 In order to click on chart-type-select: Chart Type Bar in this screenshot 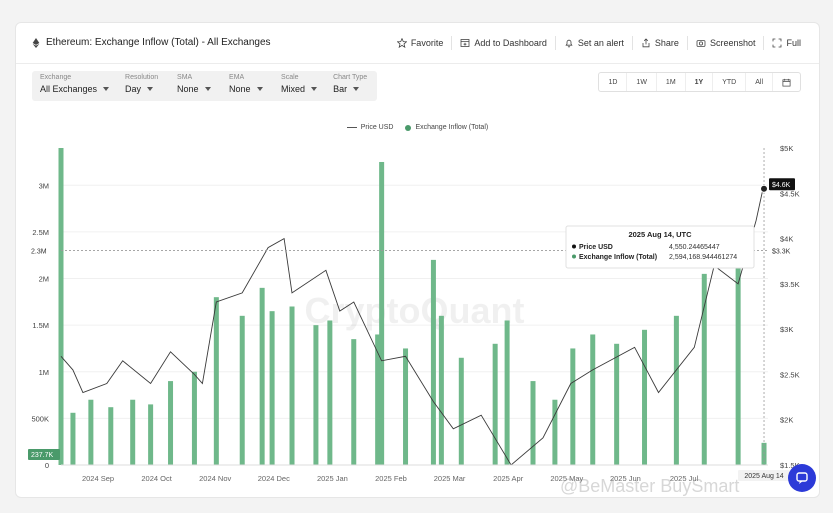, I will do `click(351, 86)`.